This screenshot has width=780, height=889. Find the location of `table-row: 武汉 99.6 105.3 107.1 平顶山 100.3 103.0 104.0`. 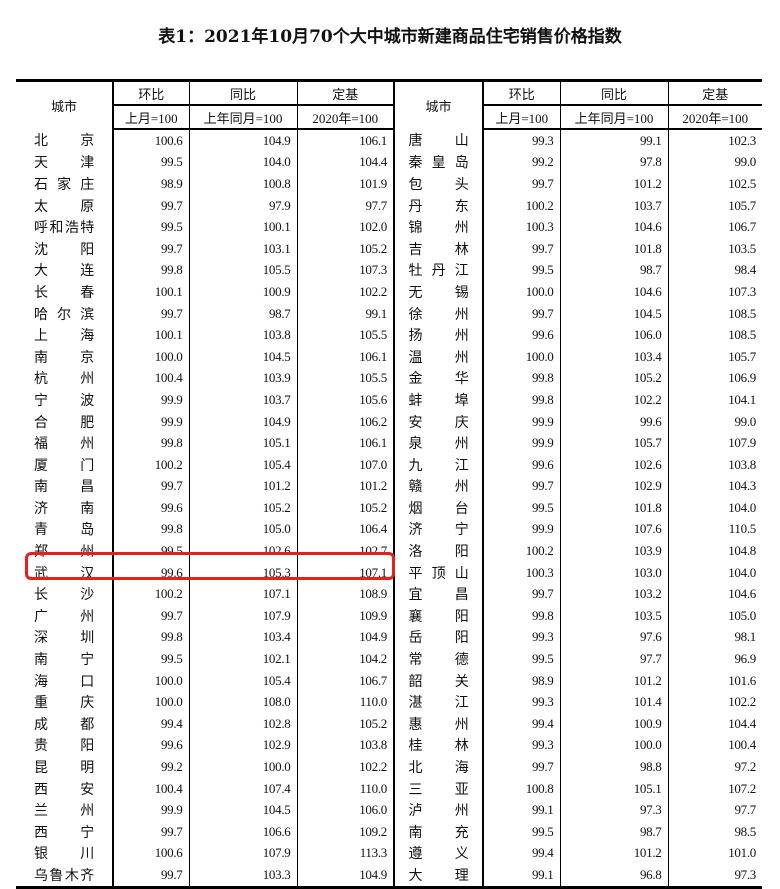

table-row: 武汉 99.6 105.3 107.1 平顶山 100.3 103.0 104.0 is located at coordinates (389, 572).